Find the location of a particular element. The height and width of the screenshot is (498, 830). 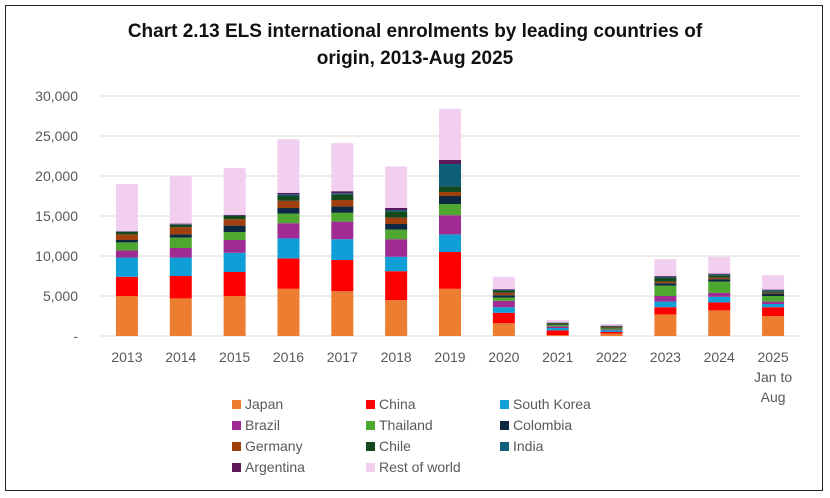

y-axis-ticks: - 5,000 10,000 15,000 20,000 25,000 30,000 is located at coordinates (56, 216).